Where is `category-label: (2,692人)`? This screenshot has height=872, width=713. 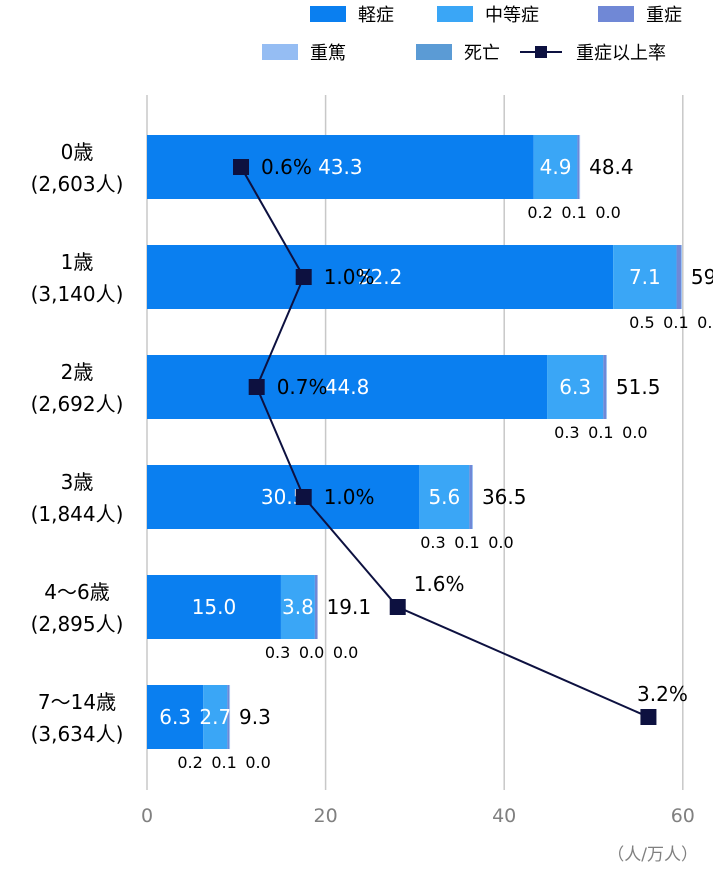 category-label: (2,692人) is located at coordinates (77, 404).